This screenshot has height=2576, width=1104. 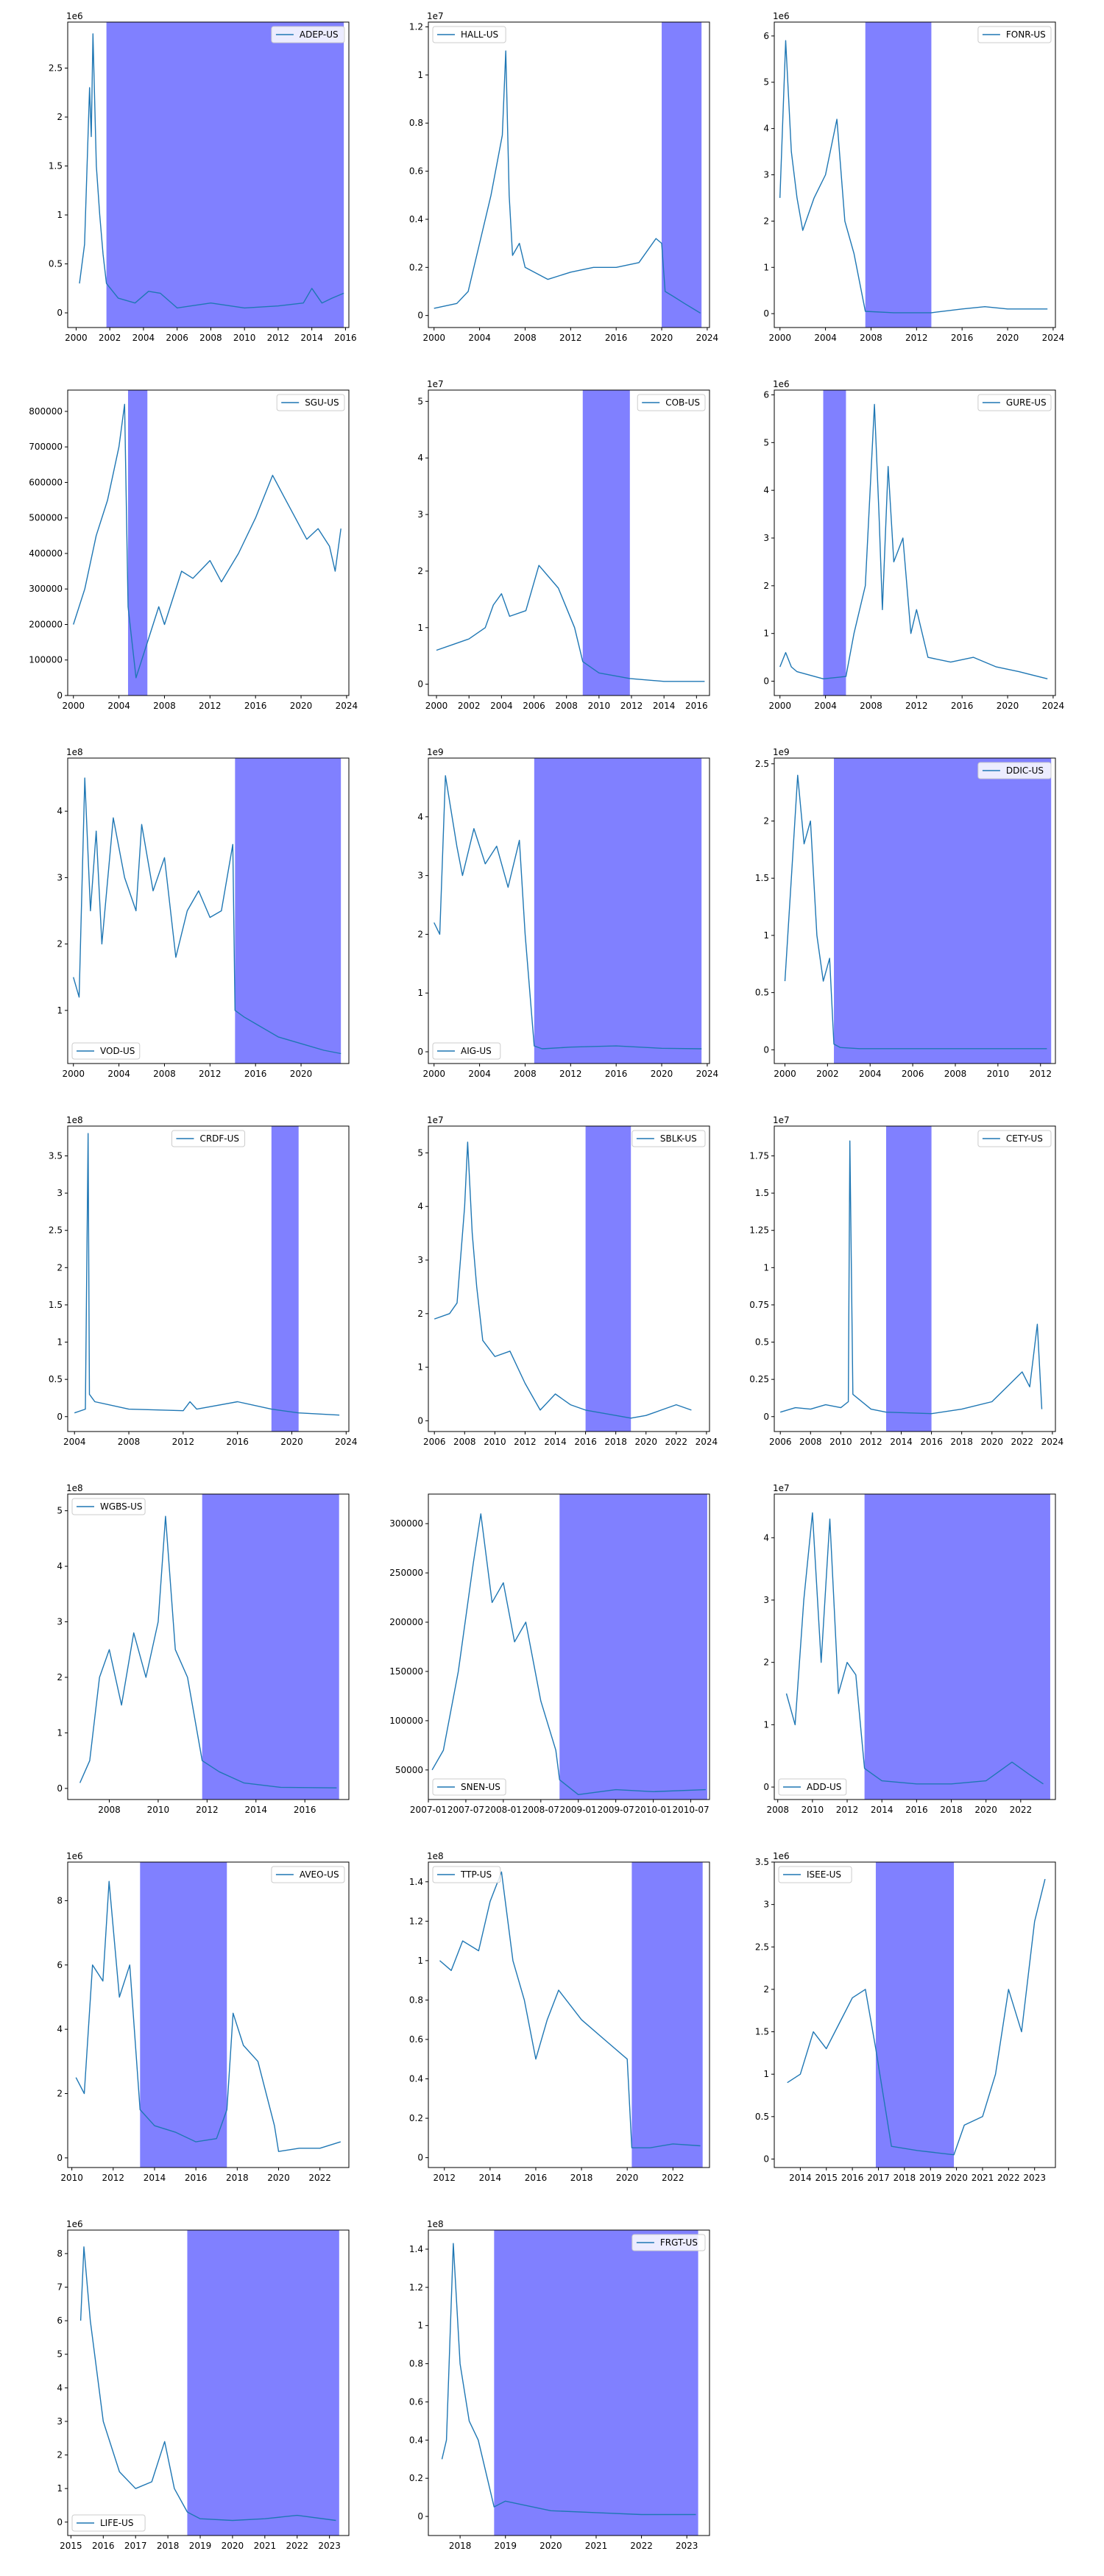 What do you see at coordinates (480, 34) in the screenshot?
I see `legend-label: HALL-US` at bounding box center [480, 34].